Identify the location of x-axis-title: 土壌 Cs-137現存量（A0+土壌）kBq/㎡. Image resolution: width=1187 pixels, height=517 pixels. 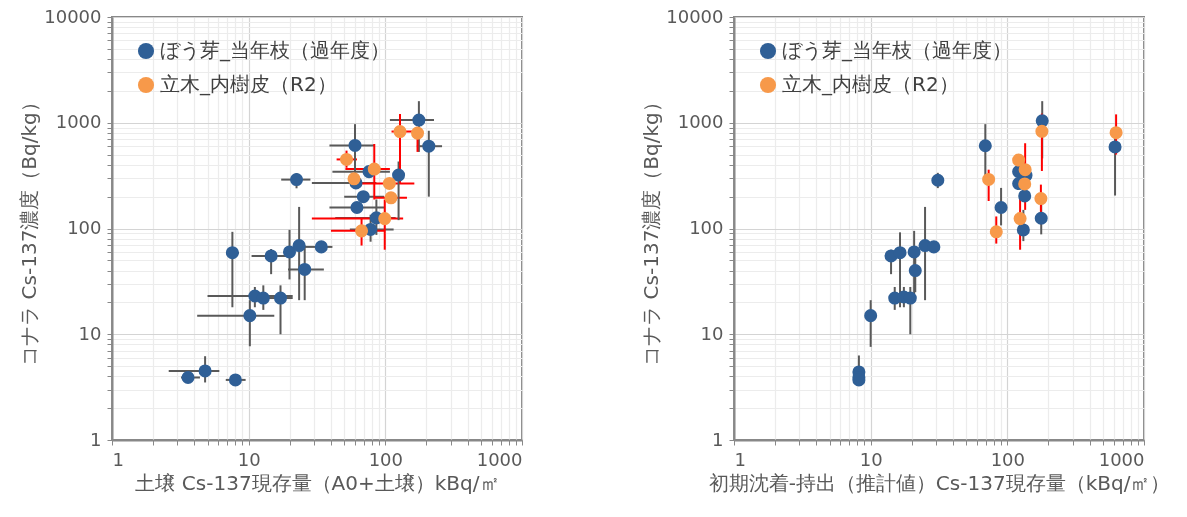
(317, 482).